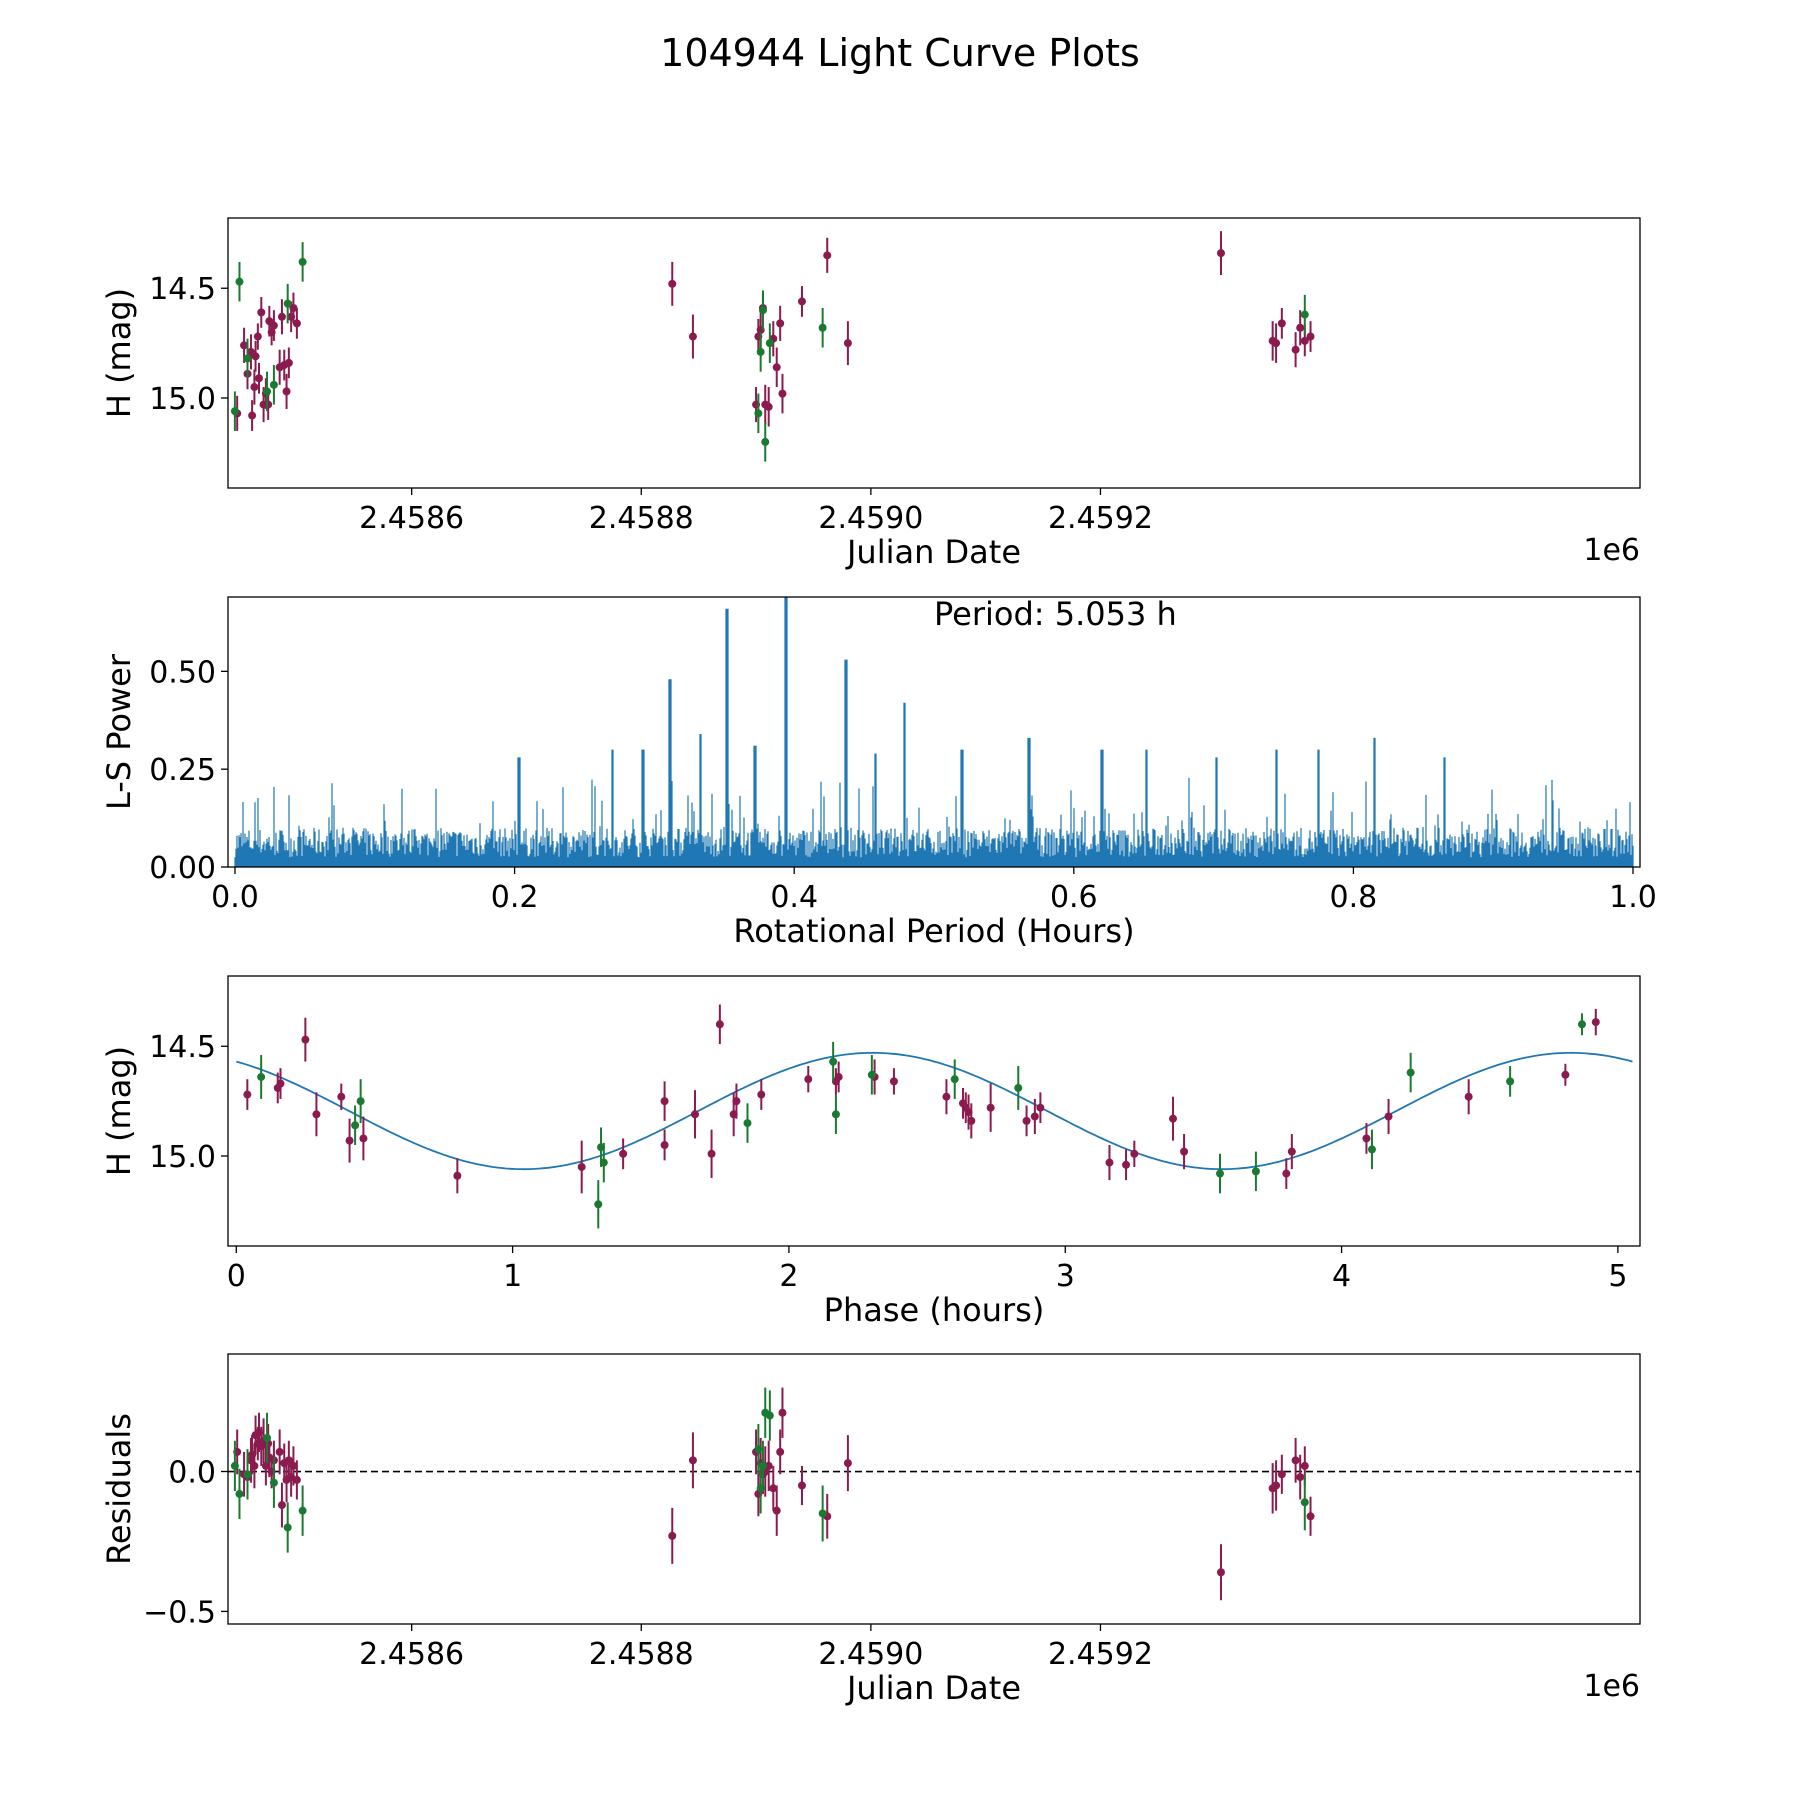 The height and width of the screenshot is (1800, 1800). Describe the element at coordinates (119, 731) in the screenshot. I see `y-axis-label: L-S Power` at that location.